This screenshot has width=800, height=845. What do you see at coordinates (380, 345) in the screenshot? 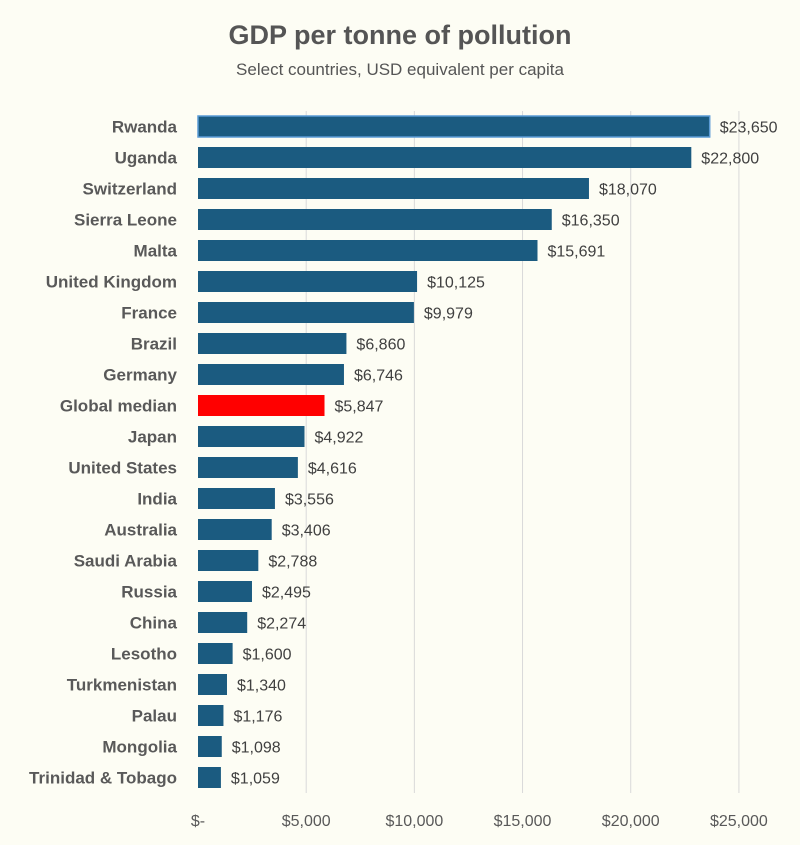
I see `data-label: $6,860` at bounding box center [380, 345].